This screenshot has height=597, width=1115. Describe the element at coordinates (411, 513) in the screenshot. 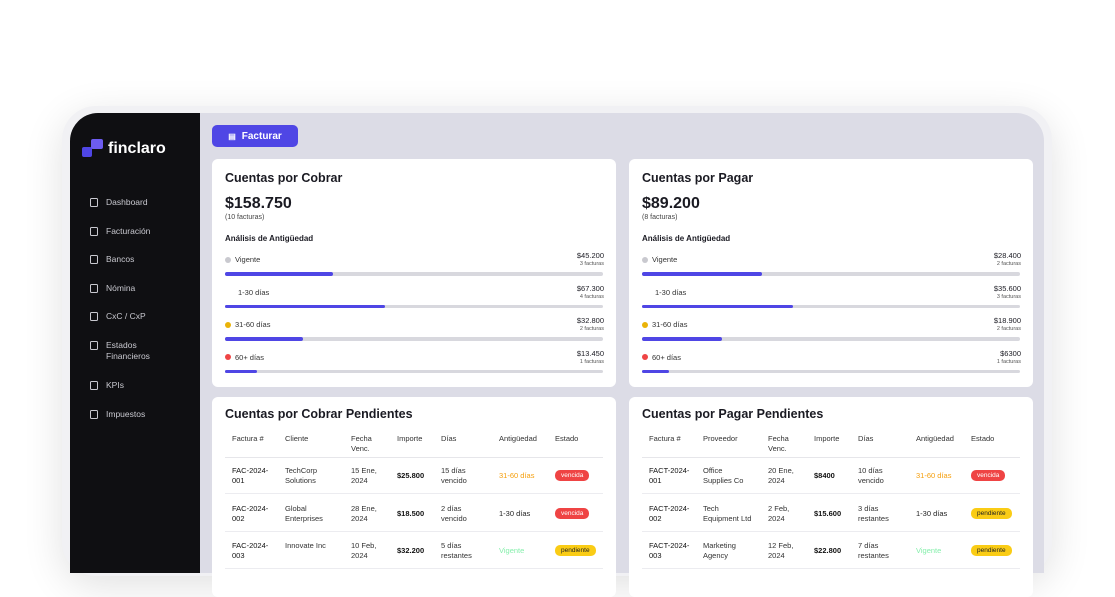

I see `table-cell: $18.500` at that location.